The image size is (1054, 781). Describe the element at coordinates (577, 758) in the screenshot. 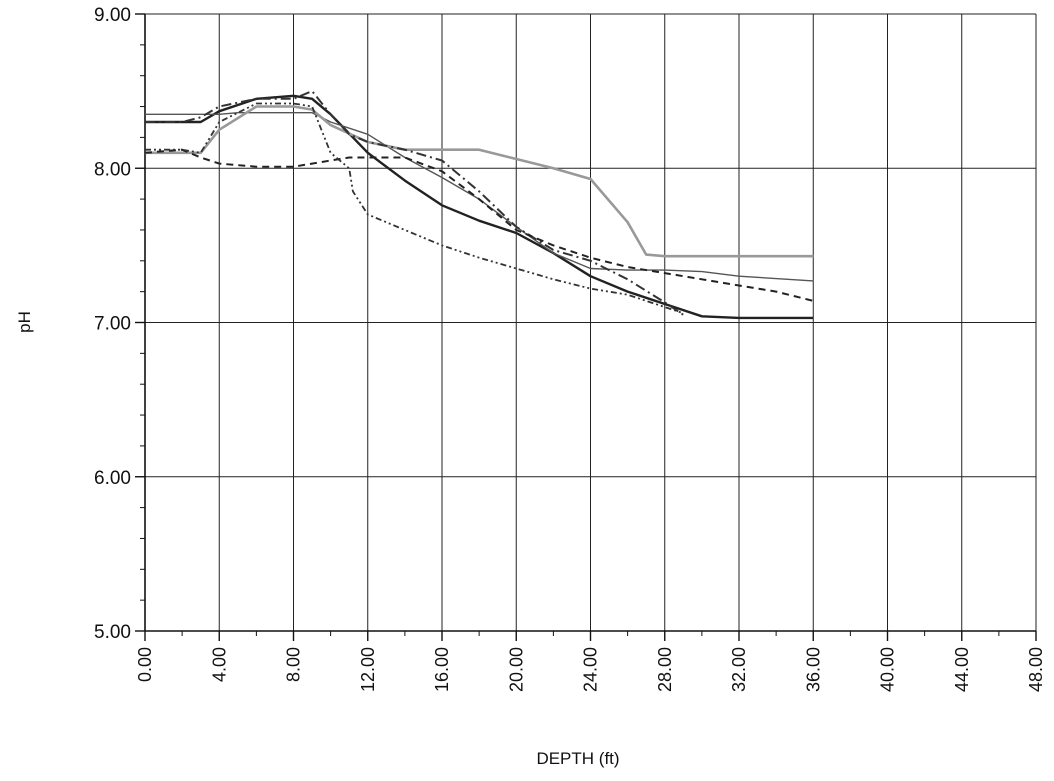

I see `x-axis-label: DEPTH (ft)` at that location.